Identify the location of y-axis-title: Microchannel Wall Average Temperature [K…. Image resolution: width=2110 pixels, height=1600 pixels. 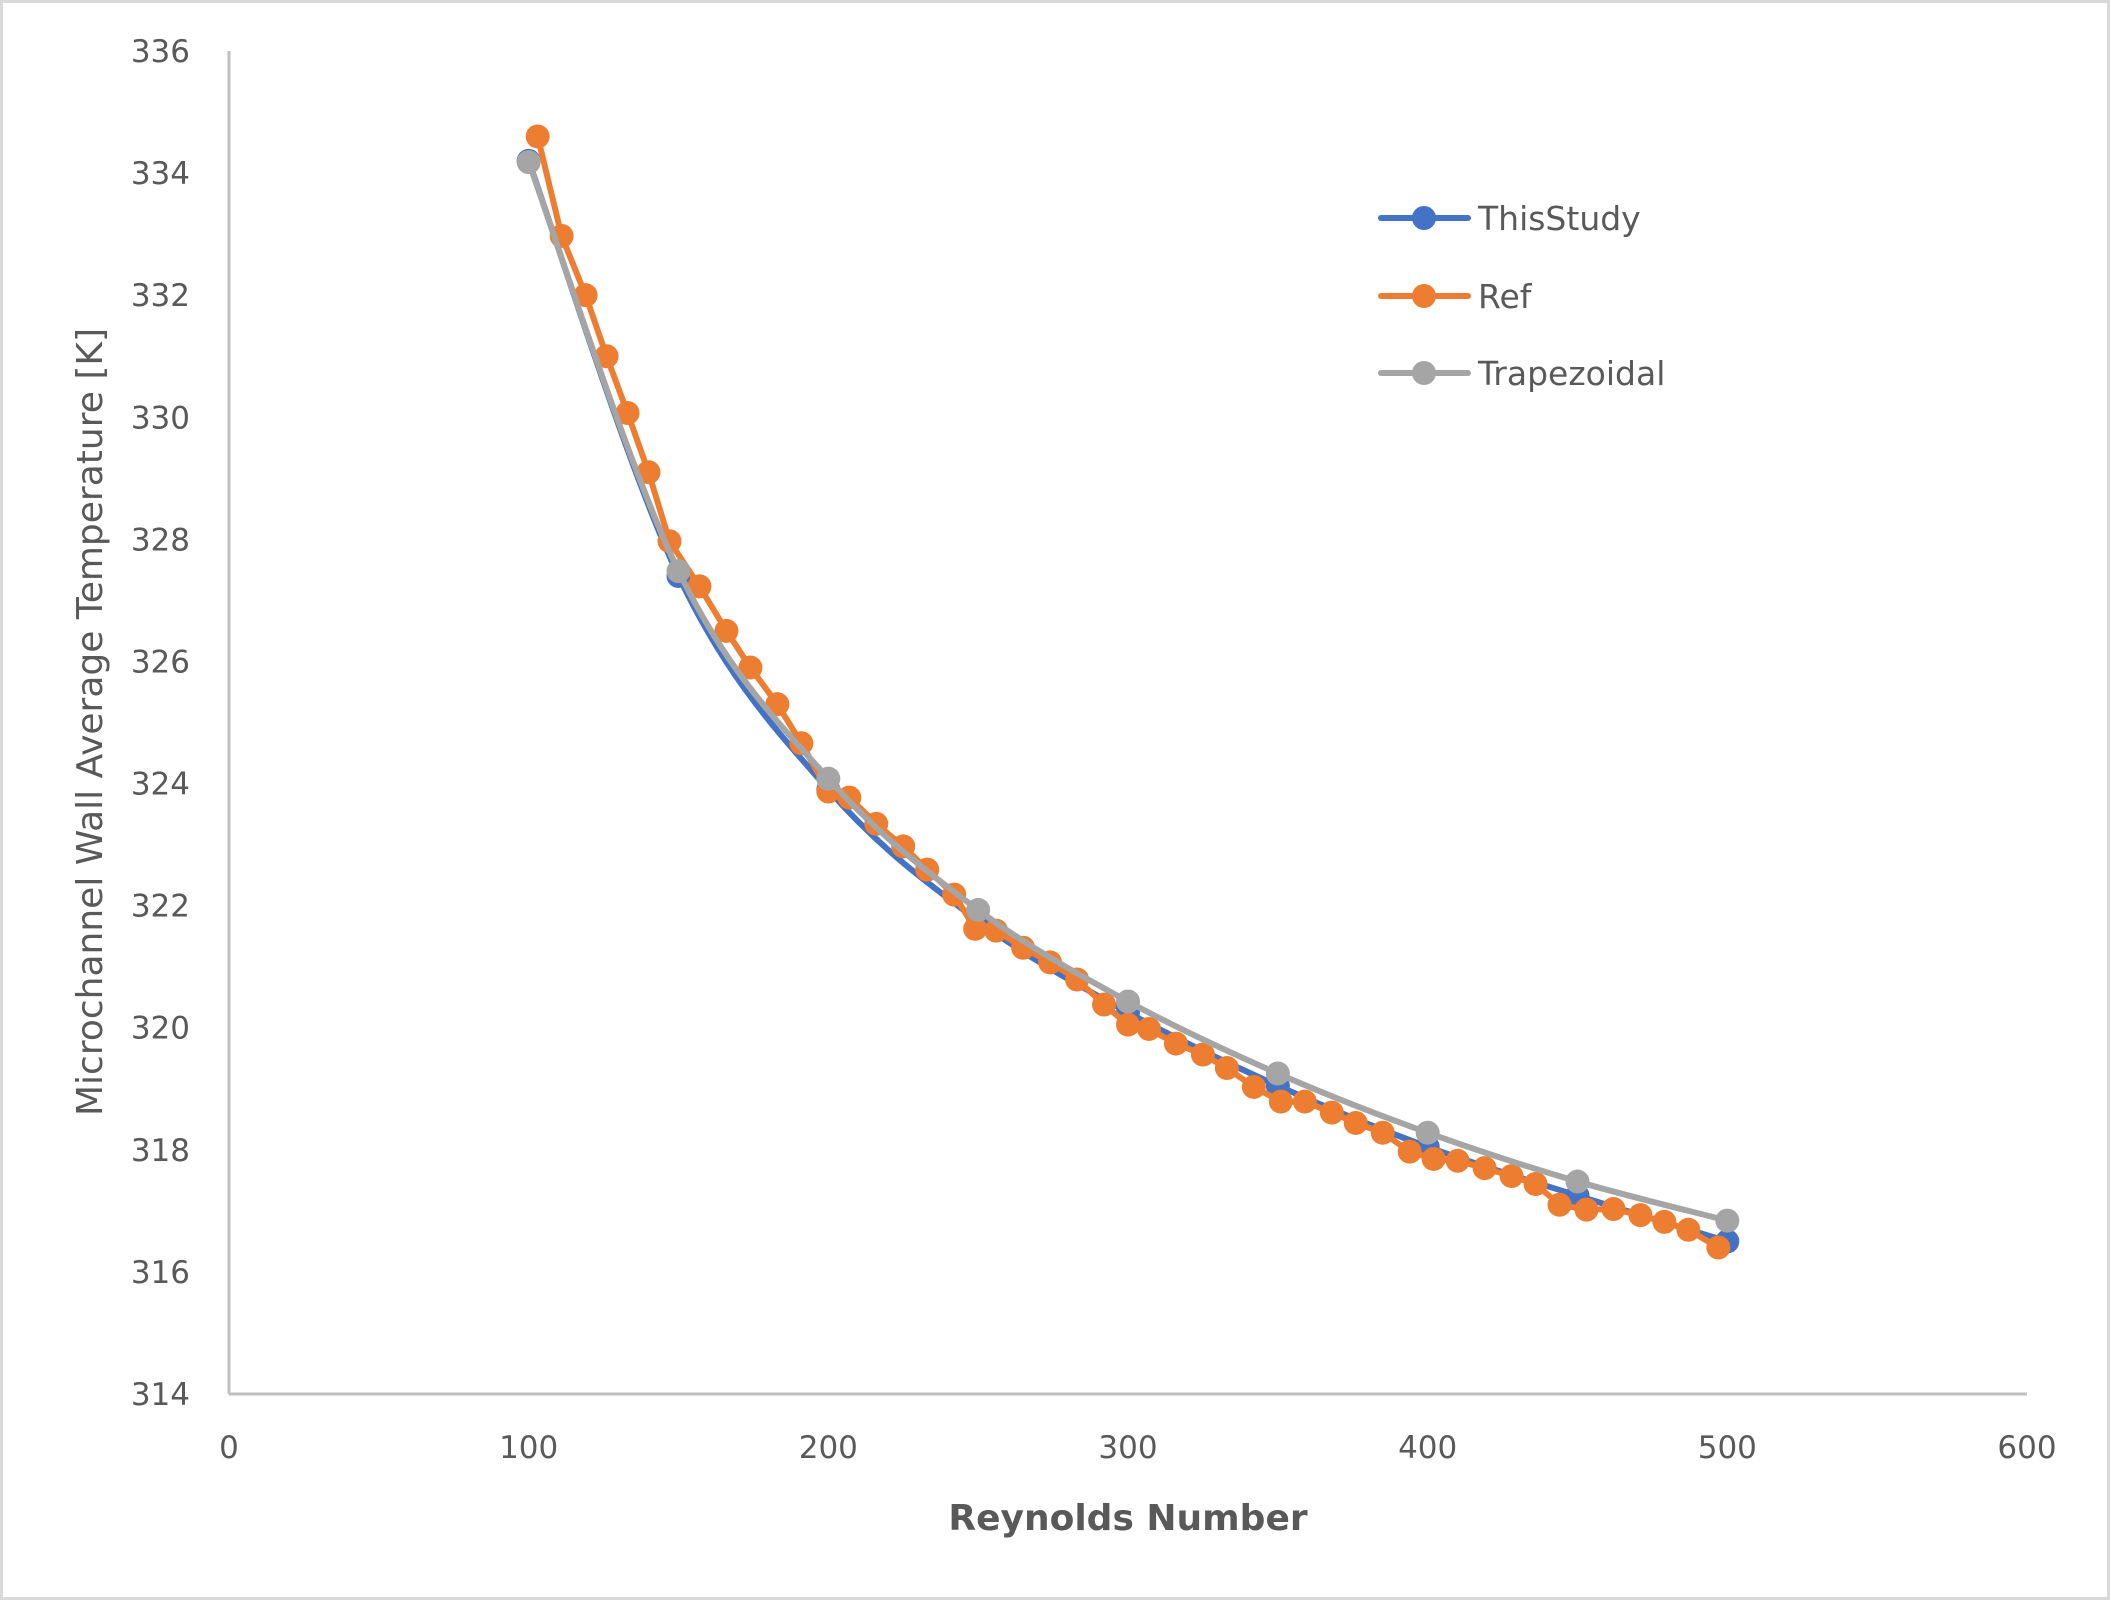
(90, 722).